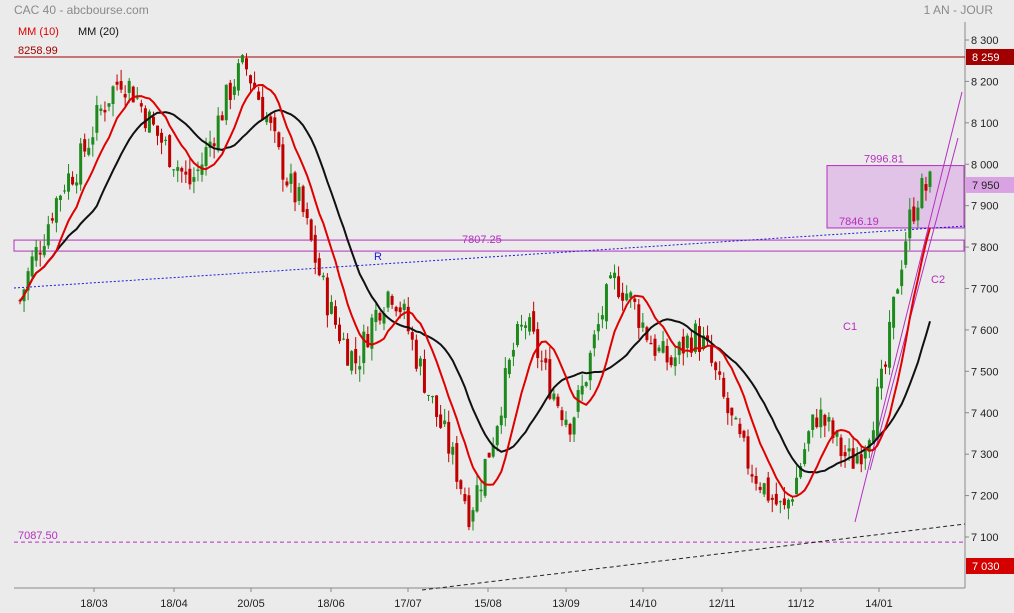 This screenshot has width=1014, height=613. Describe the element at coordinates (879, 604) in the screenshot. I see `x-tick-label: 14/01` at that location.